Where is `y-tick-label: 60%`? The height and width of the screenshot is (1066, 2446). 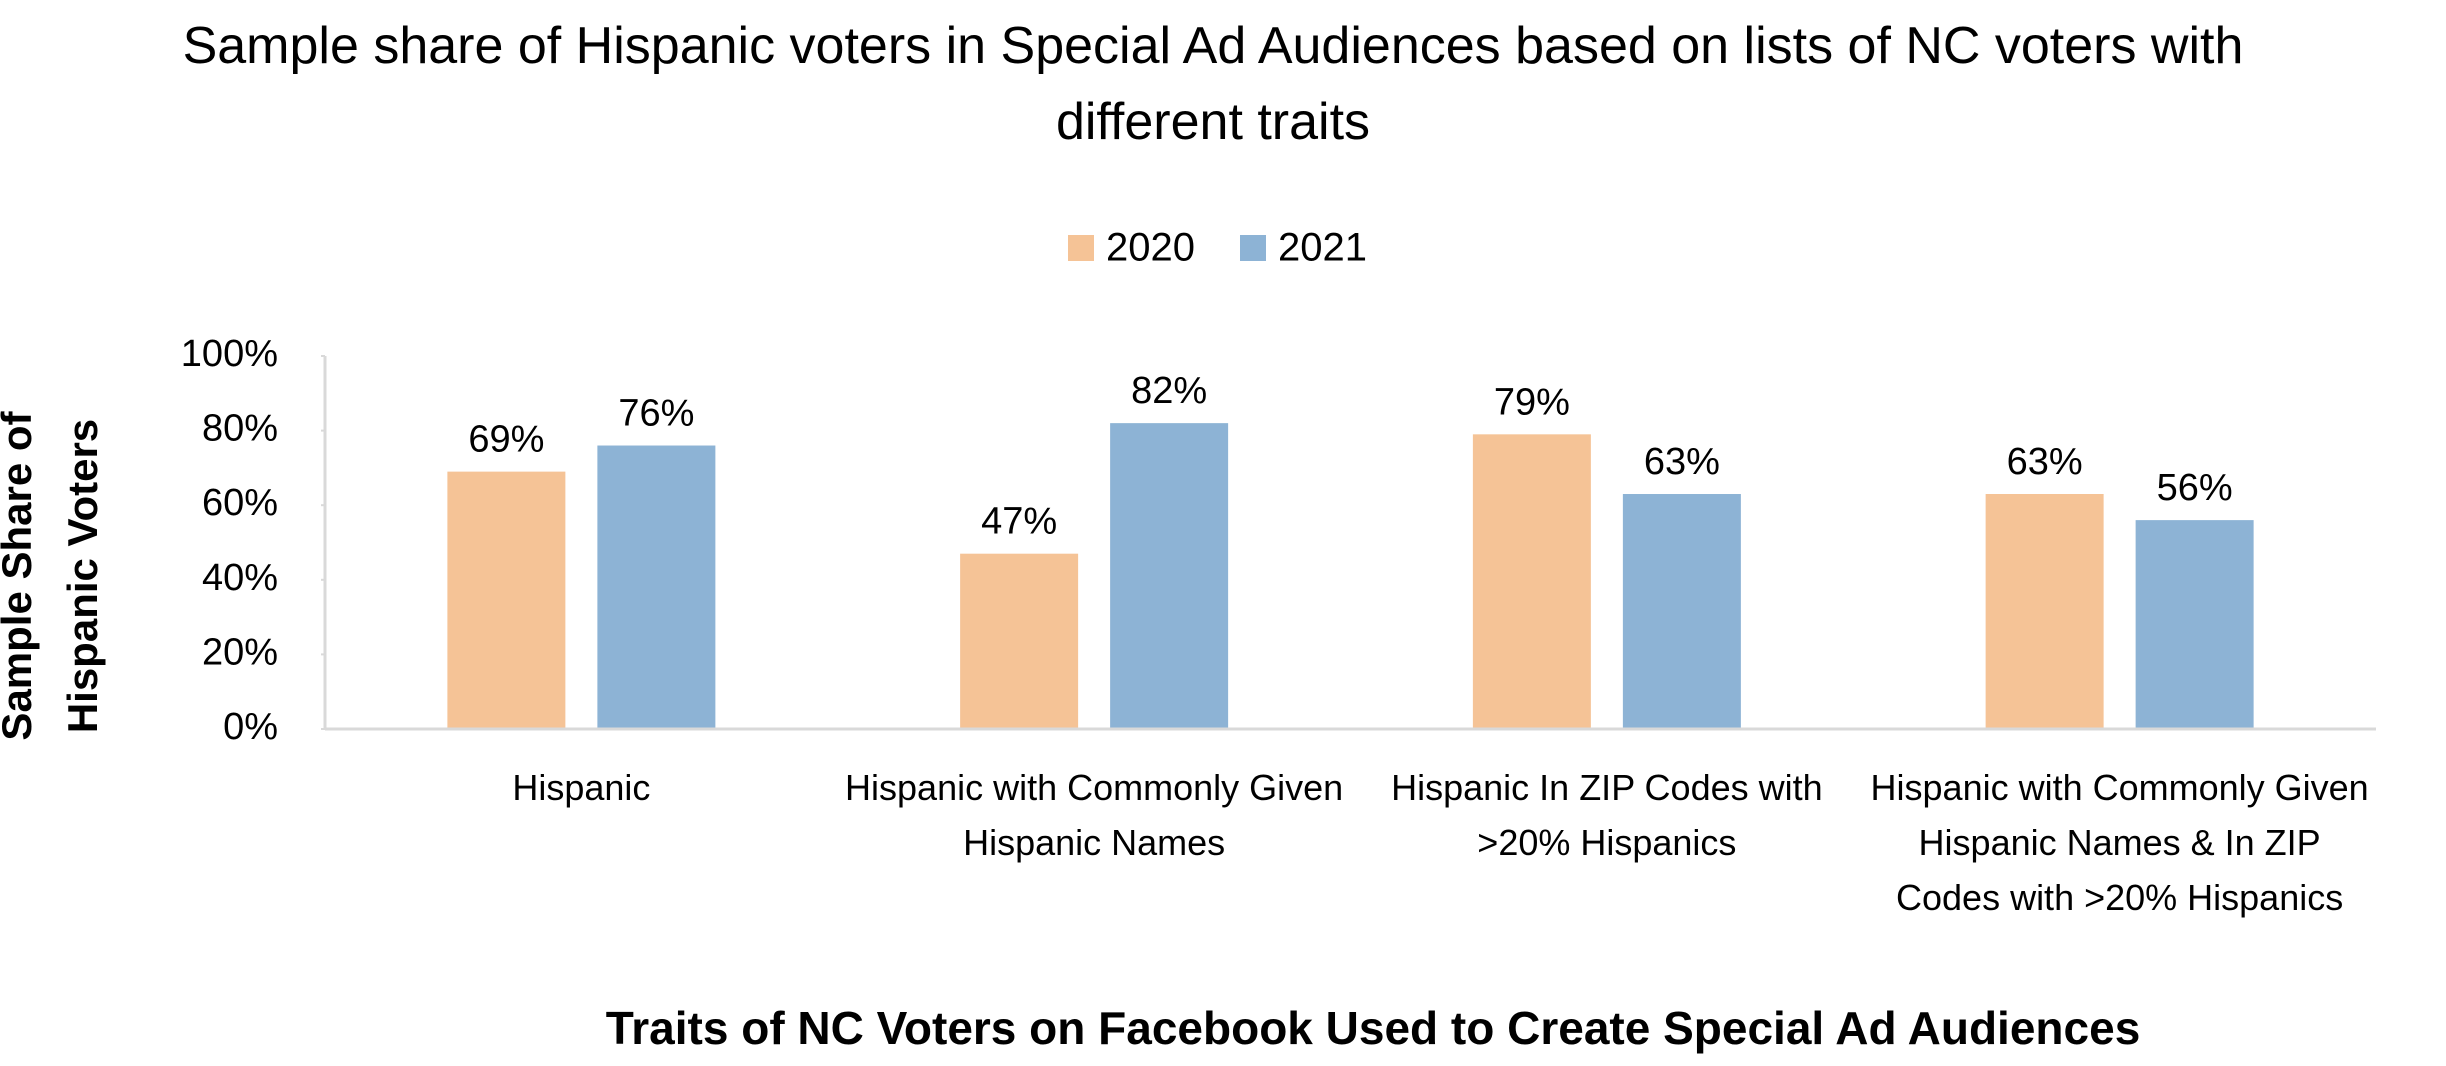
y-tick-label: 60% is located at coordinates (240, 503).